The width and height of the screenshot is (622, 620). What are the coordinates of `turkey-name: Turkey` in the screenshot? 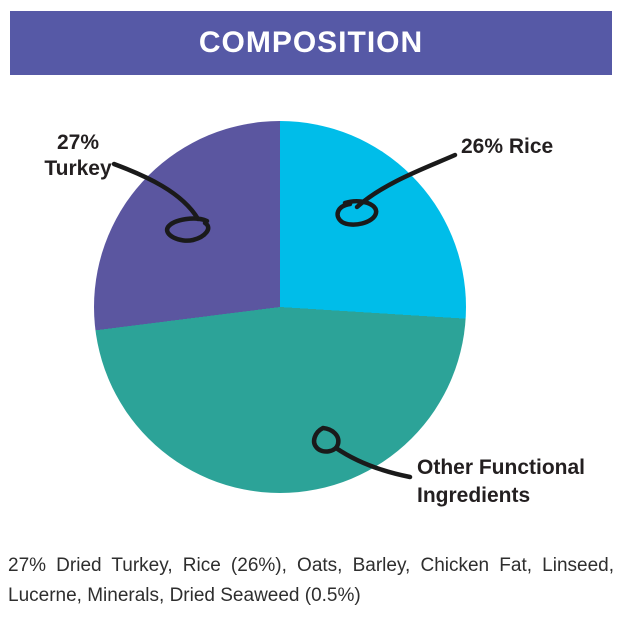 It's located at (78, 168).